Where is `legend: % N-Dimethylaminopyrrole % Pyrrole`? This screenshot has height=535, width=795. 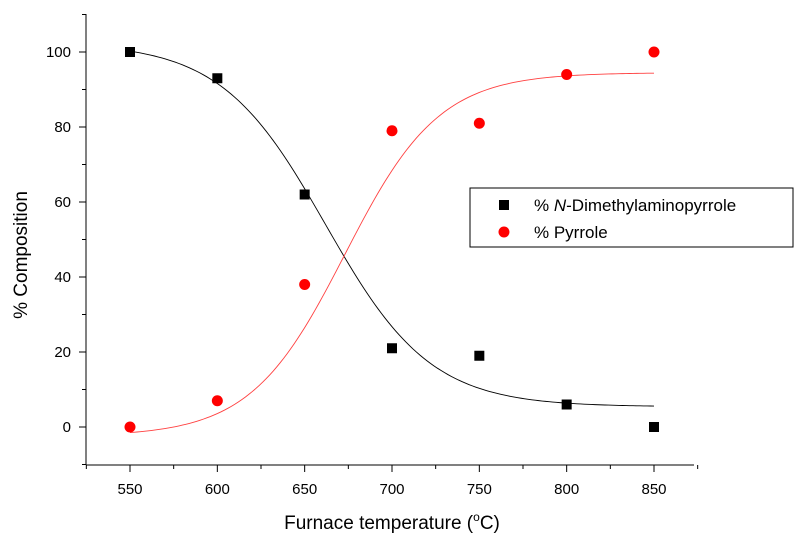
legend: % N-Dimethylaminopyrrole % Pyrrole is located at coordinates (631, 217).